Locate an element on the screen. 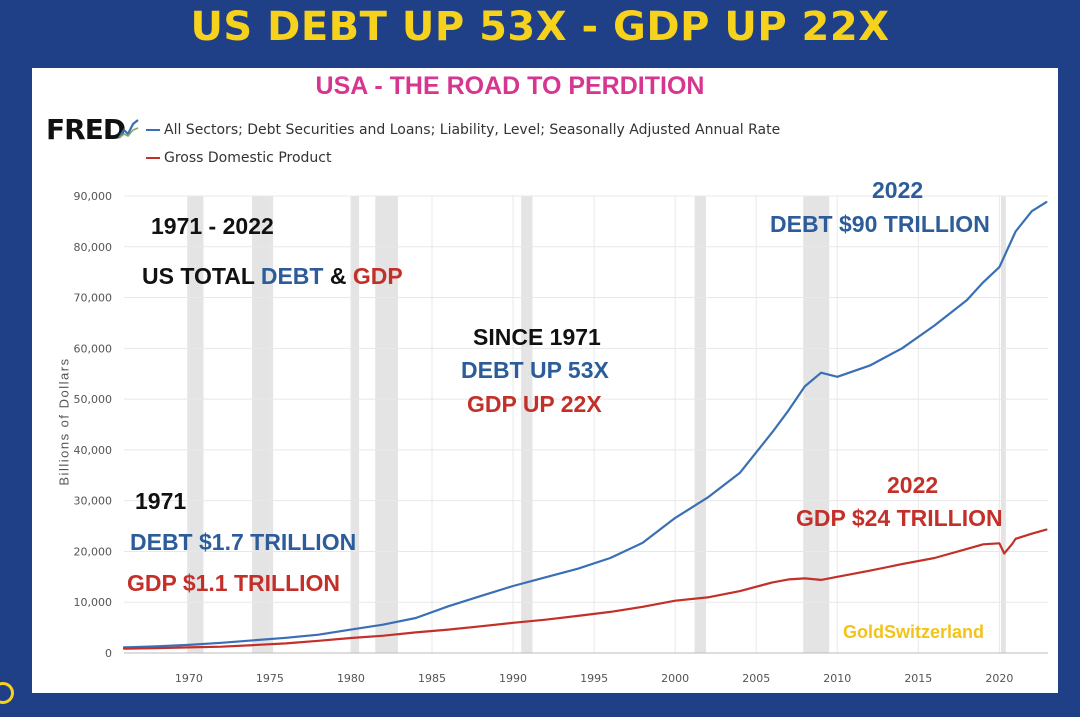  corner-logo-icon is located at coordinates (7, 693).